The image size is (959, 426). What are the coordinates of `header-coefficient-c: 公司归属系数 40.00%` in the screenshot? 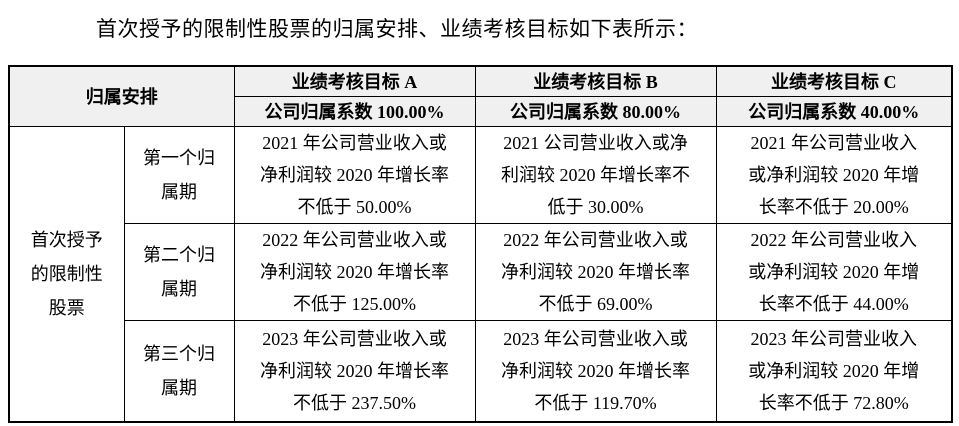 It's located at (834, 111).